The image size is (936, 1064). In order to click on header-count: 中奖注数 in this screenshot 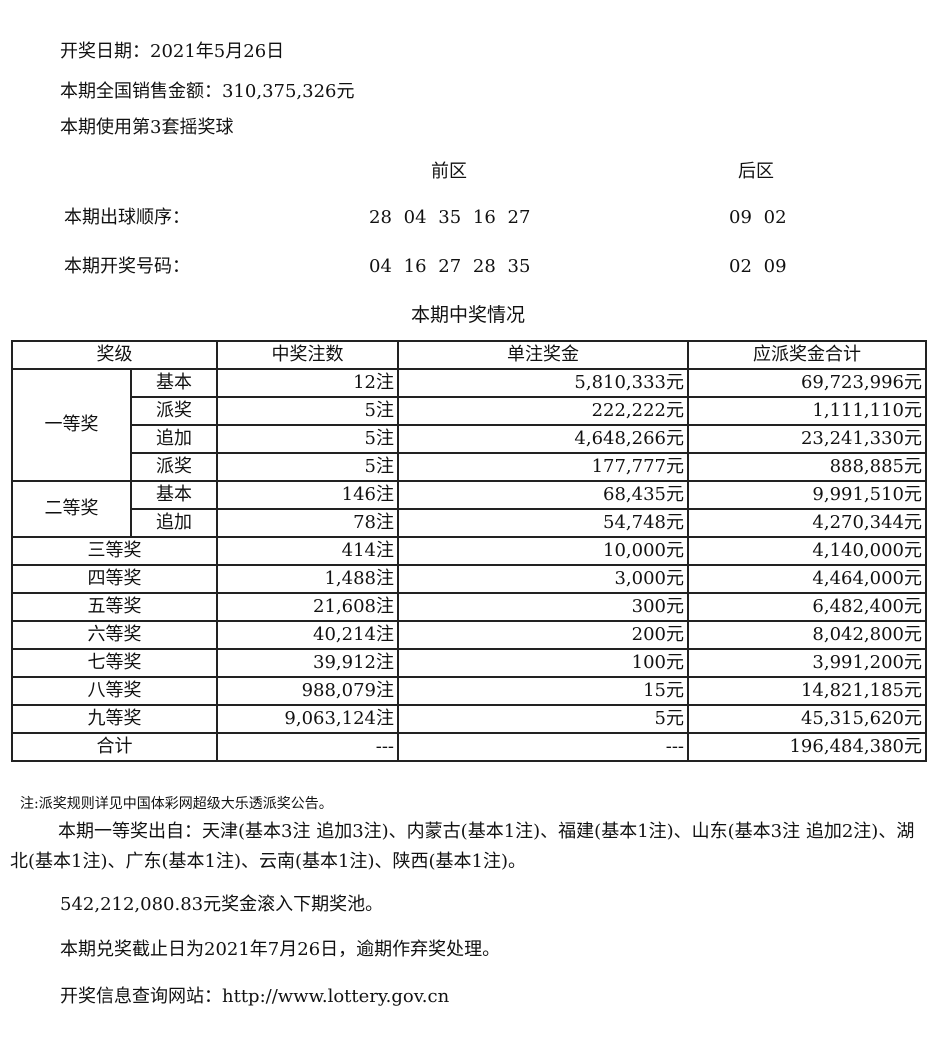, I will do `click(307, 355)`.